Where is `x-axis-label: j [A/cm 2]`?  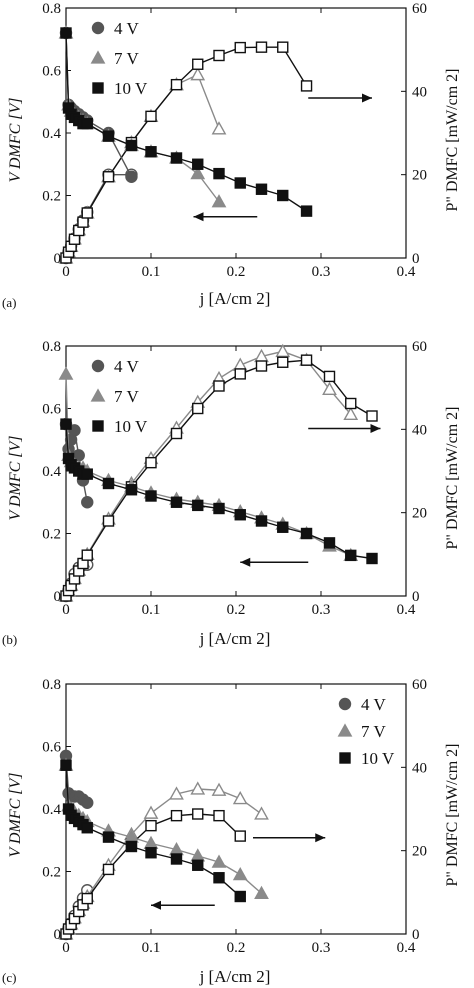
x-axis-label: j [A/cm 2] is located at coordinates (235, 976).